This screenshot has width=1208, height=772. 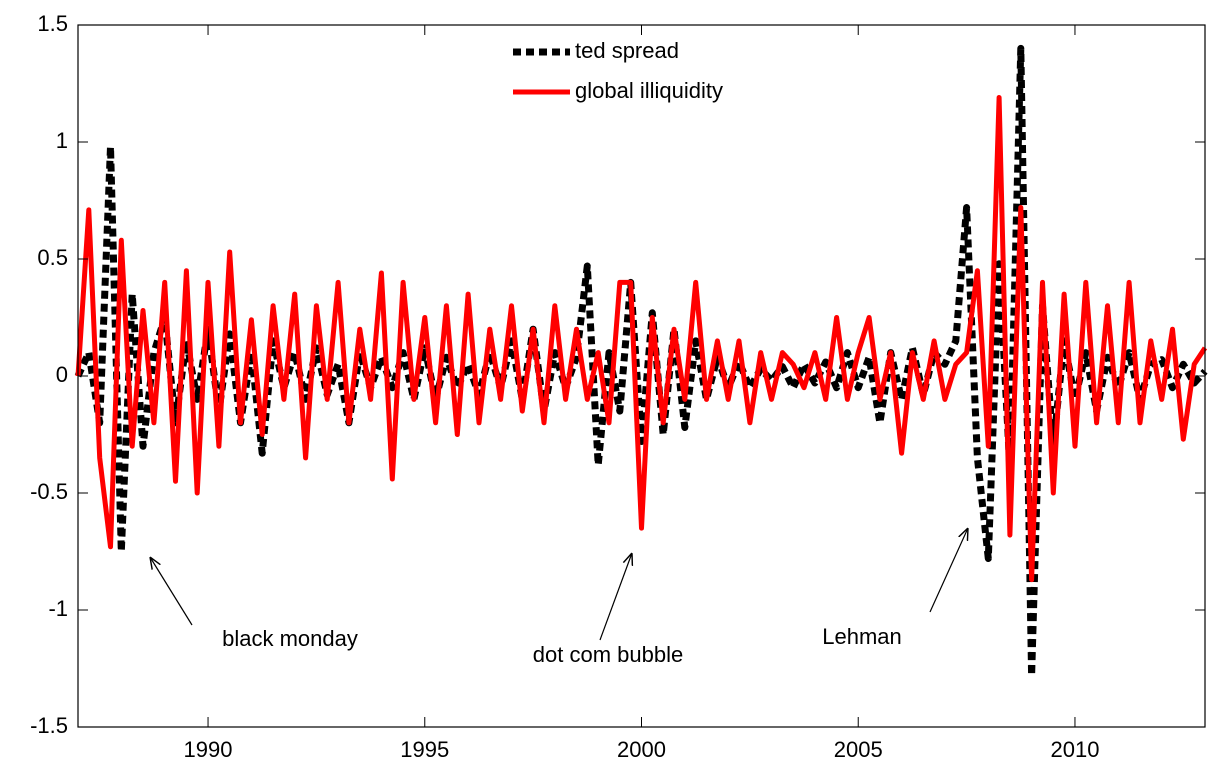 What do you see at coordinates (1074, 749) in the screenshot?
I see `x-tick-label: 2010` at bounding box center [1074, 749].